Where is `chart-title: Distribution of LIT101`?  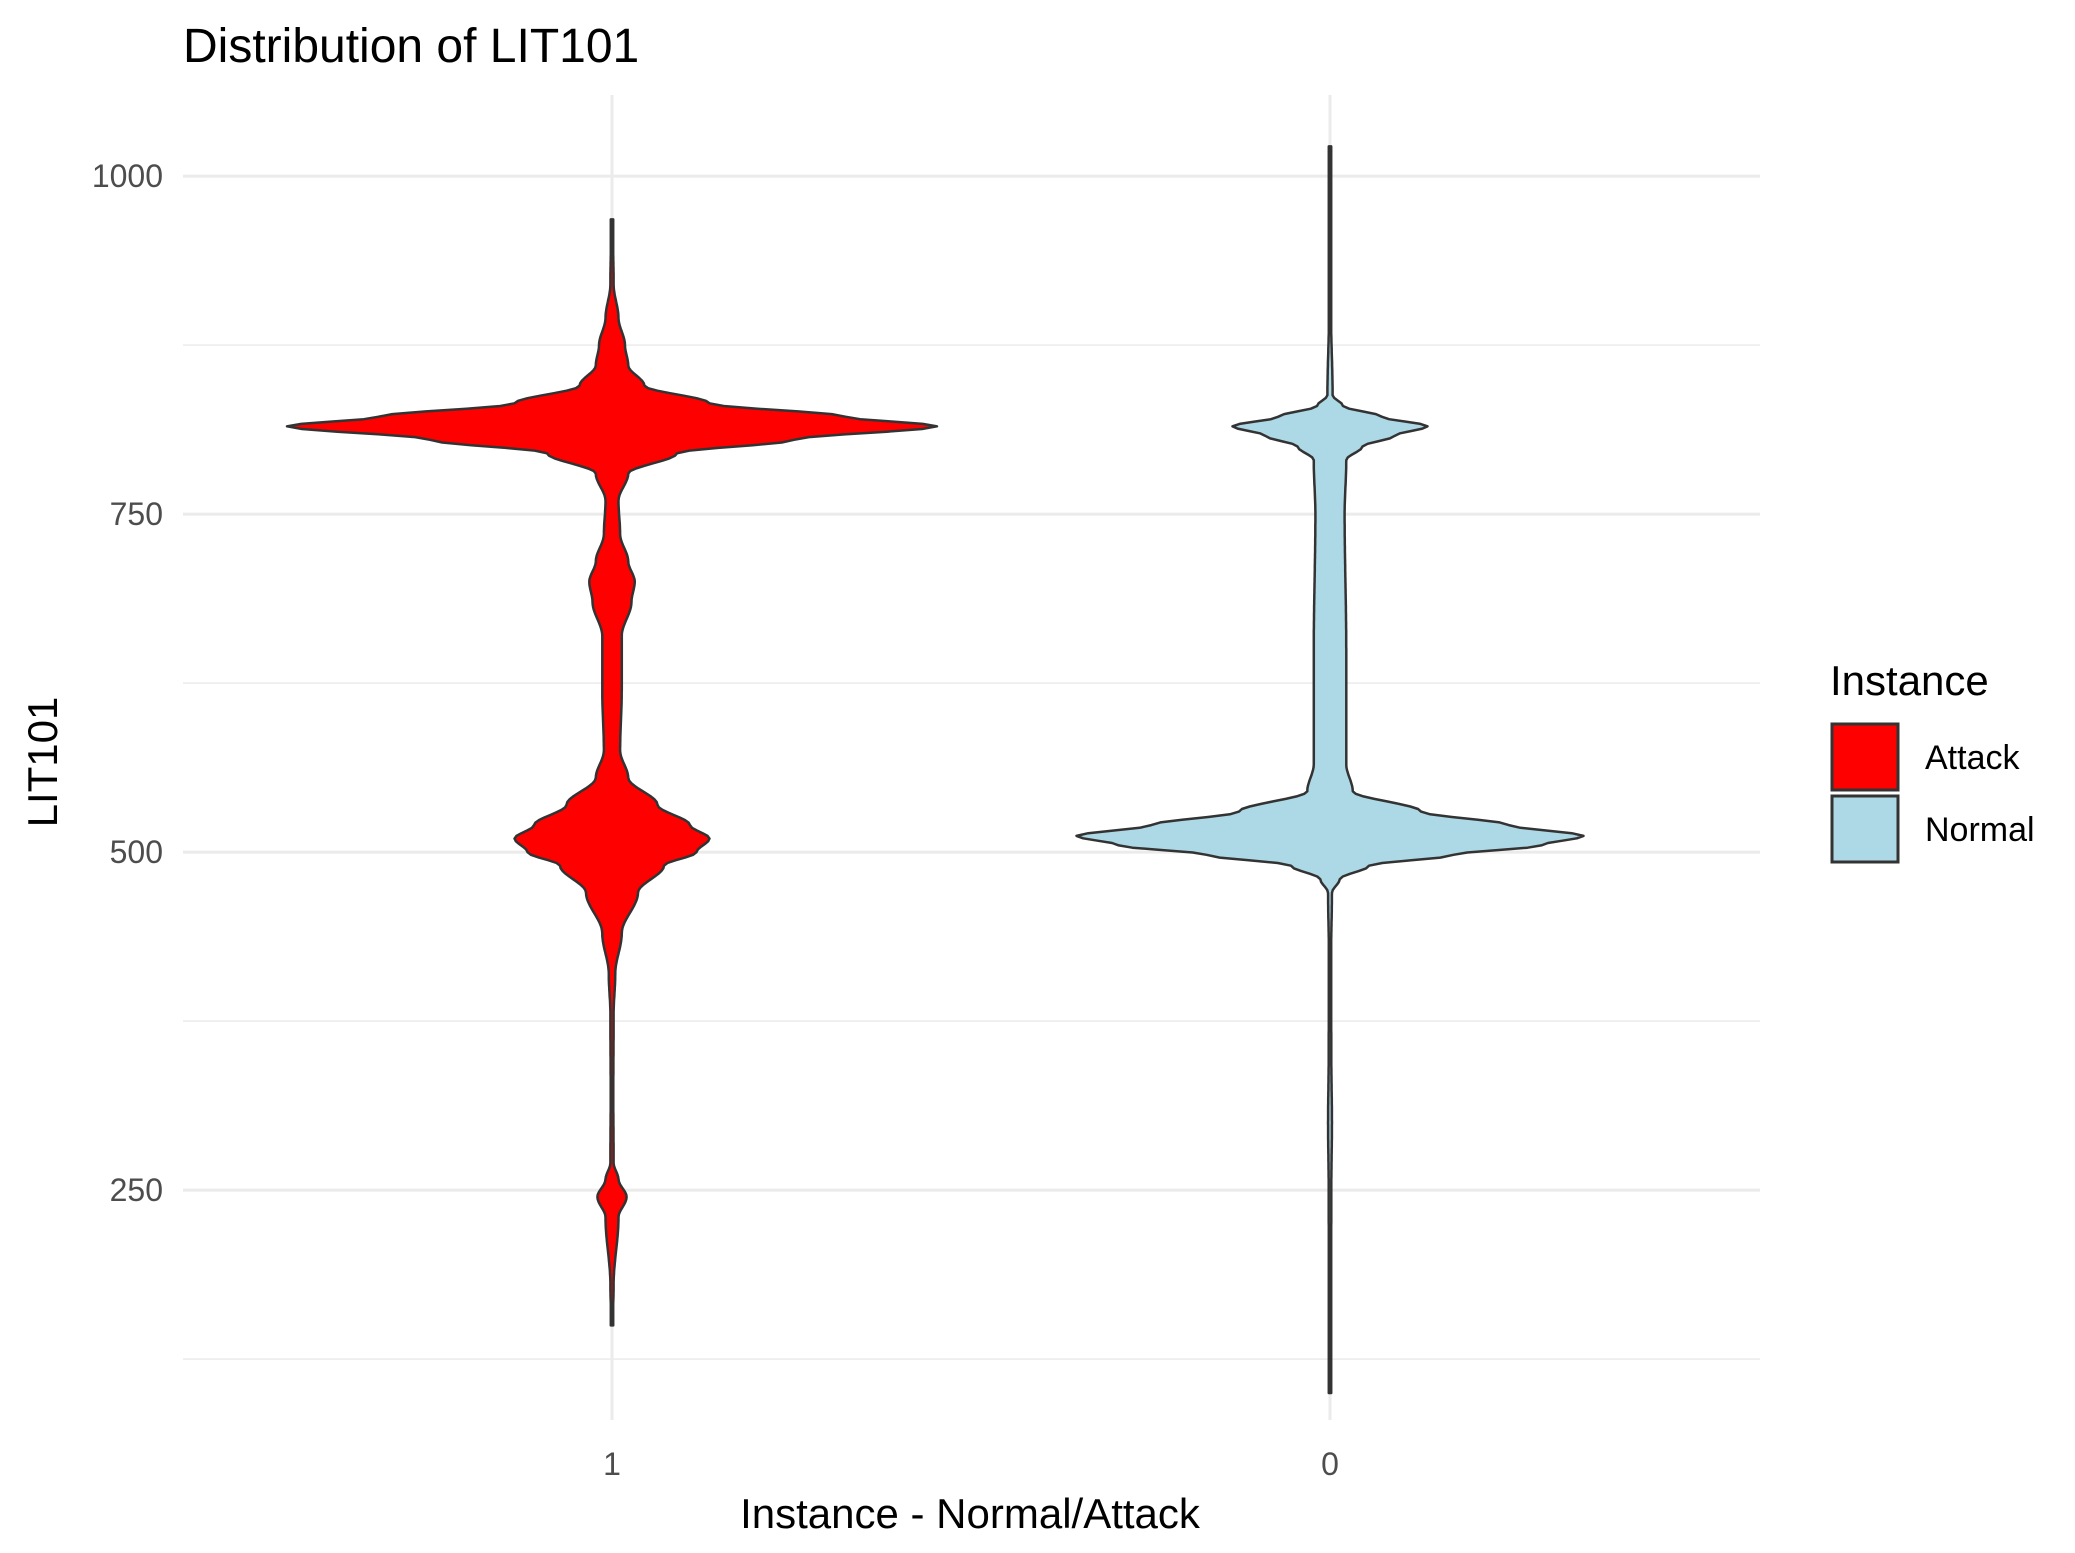 chart-title: Distribution of LIT101 is located at coordinates (411, 46).